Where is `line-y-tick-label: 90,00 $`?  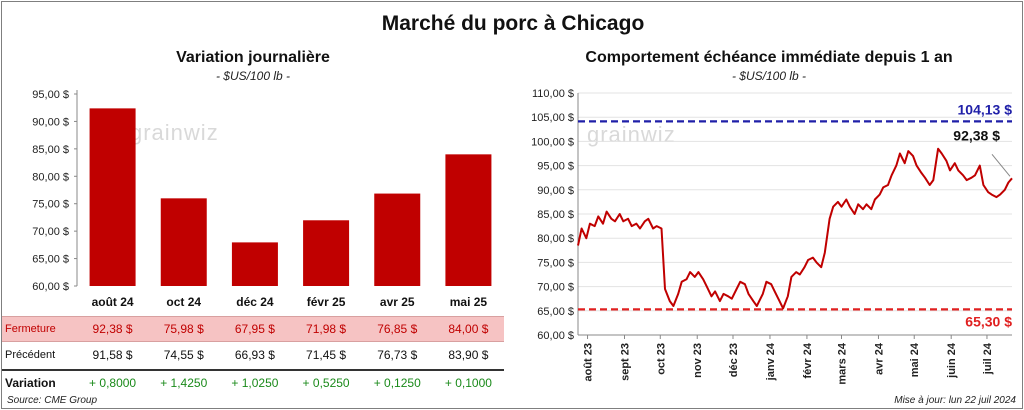
line-y-tick-label: 90,00 $ is located at coordinates (555, 191).